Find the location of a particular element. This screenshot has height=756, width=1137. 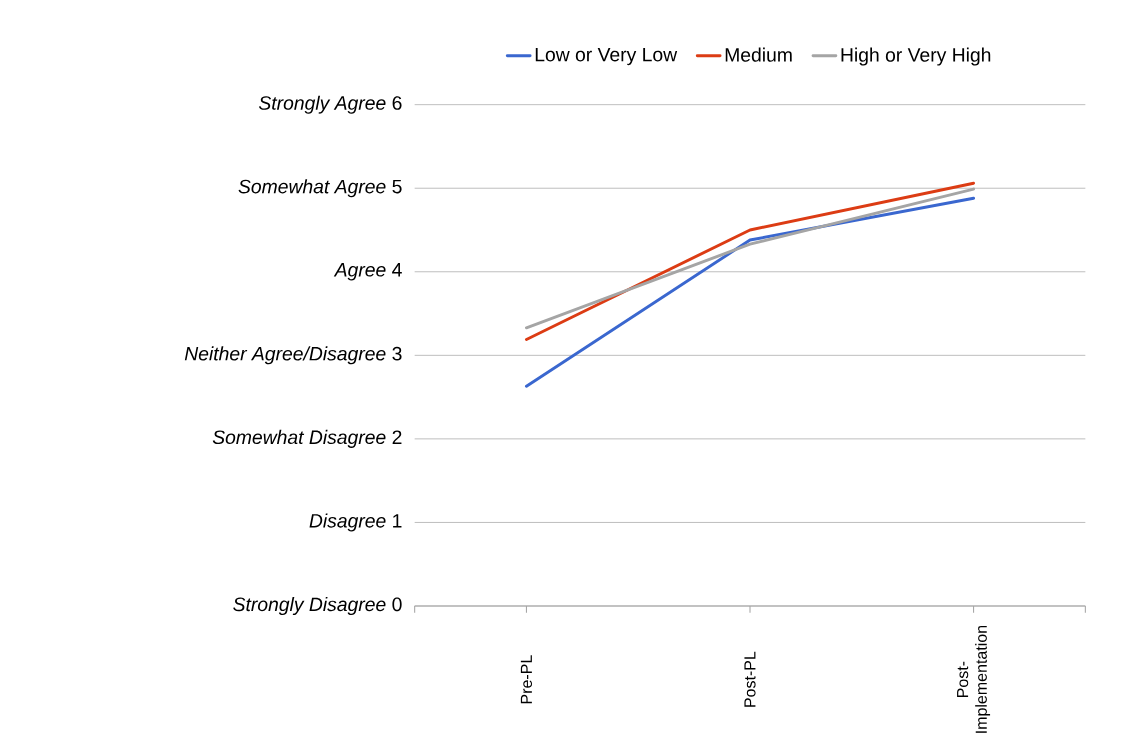

y-tick-label: Strongly Disagree 0 is located at coordinates (317, 606).